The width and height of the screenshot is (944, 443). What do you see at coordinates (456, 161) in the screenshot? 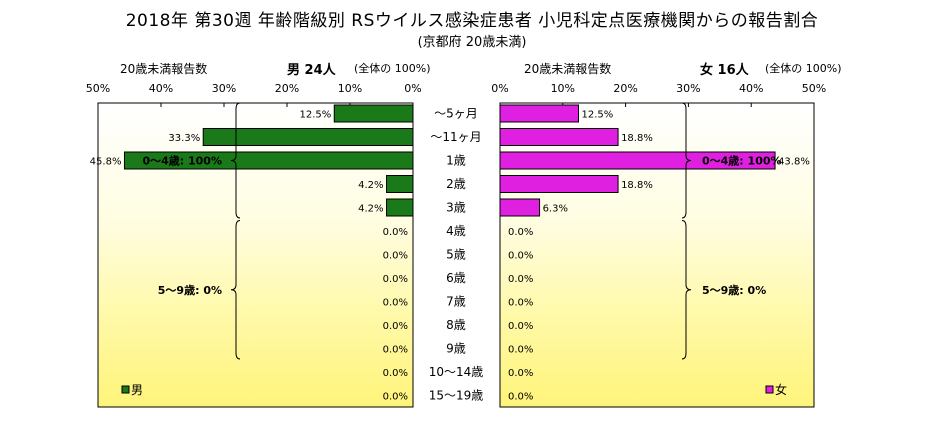
I see `category-label: 1歳` at bounding box center [456, 161].